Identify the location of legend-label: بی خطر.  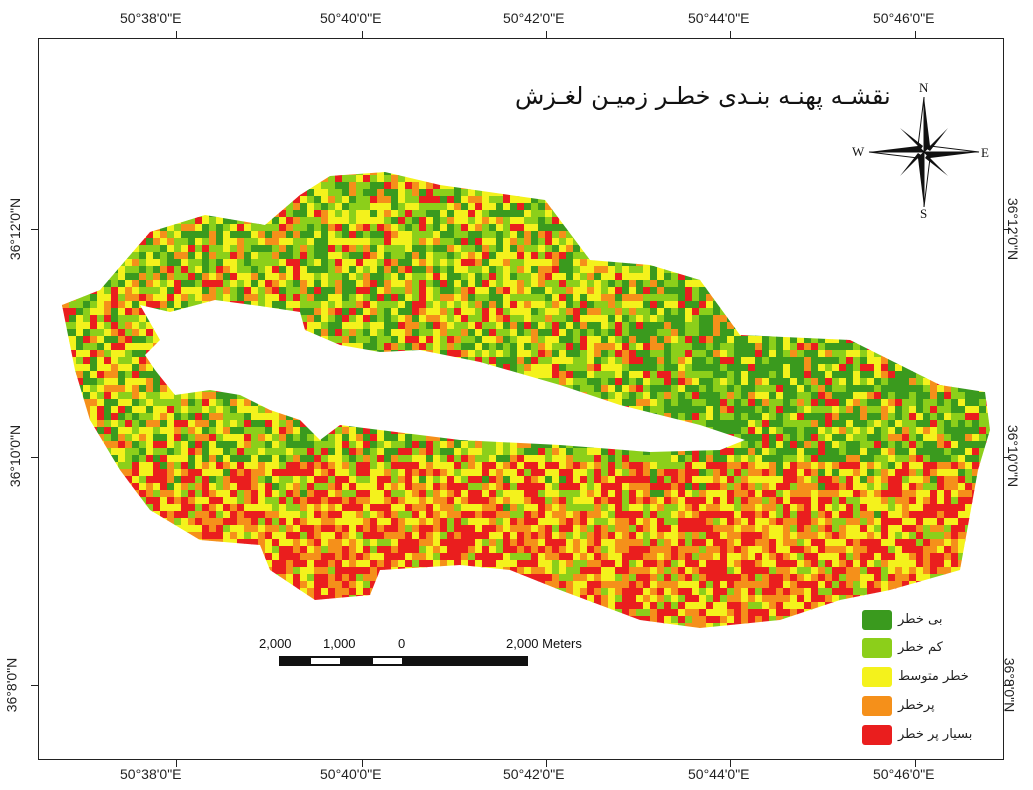
(920, 619).